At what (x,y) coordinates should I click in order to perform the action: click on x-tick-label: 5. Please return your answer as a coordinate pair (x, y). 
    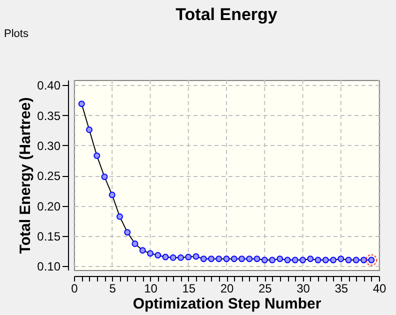
    Looking at the image, I should click on (112, 289).